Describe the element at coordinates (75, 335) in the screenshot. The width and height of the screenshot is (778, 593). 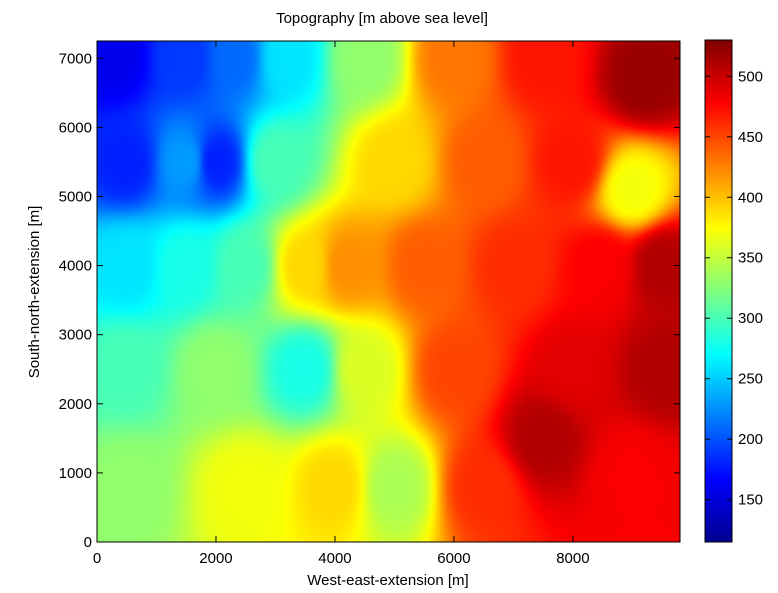
I see `y-tick-label: 3000` at that location.